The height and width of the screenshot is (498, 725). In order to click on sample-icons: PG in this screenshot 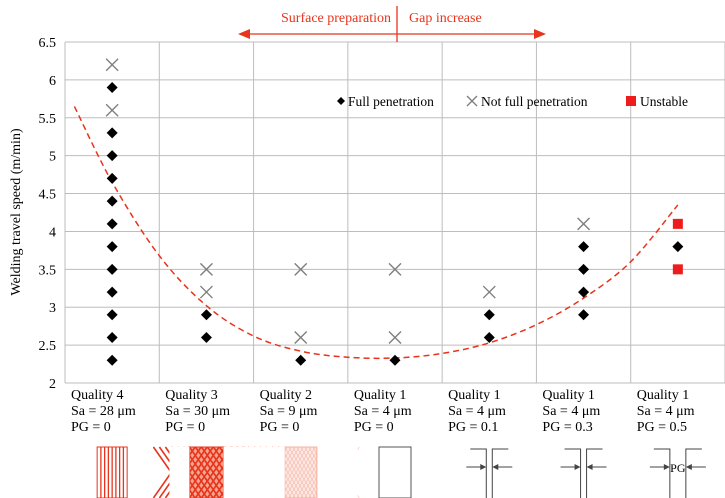, I will do `click(401, 472)`.